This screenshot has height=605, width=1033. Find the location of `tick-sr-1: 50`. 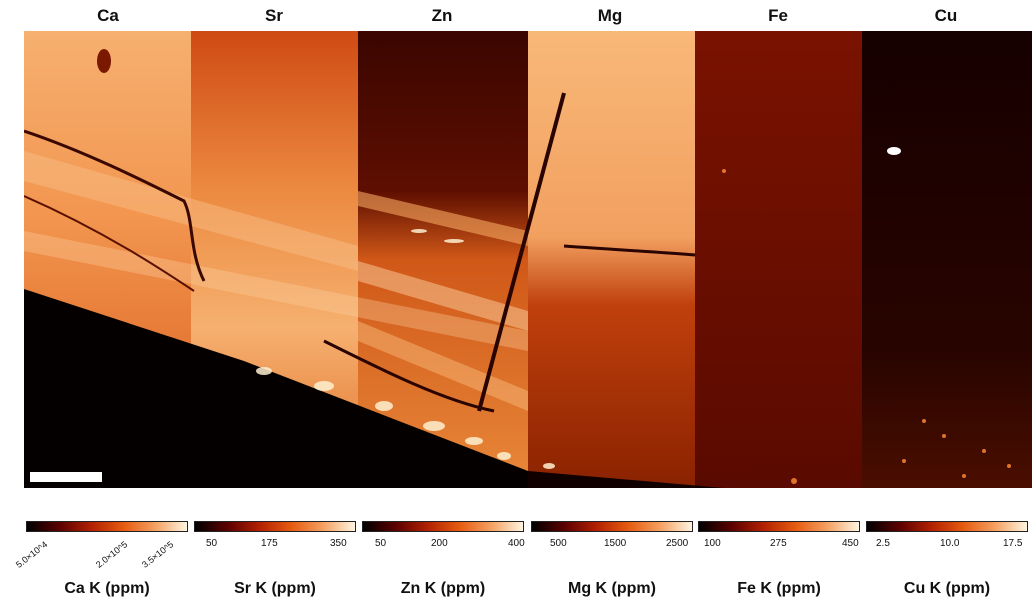

tick-sr-1: 50 is located at coordinates (212, 543).